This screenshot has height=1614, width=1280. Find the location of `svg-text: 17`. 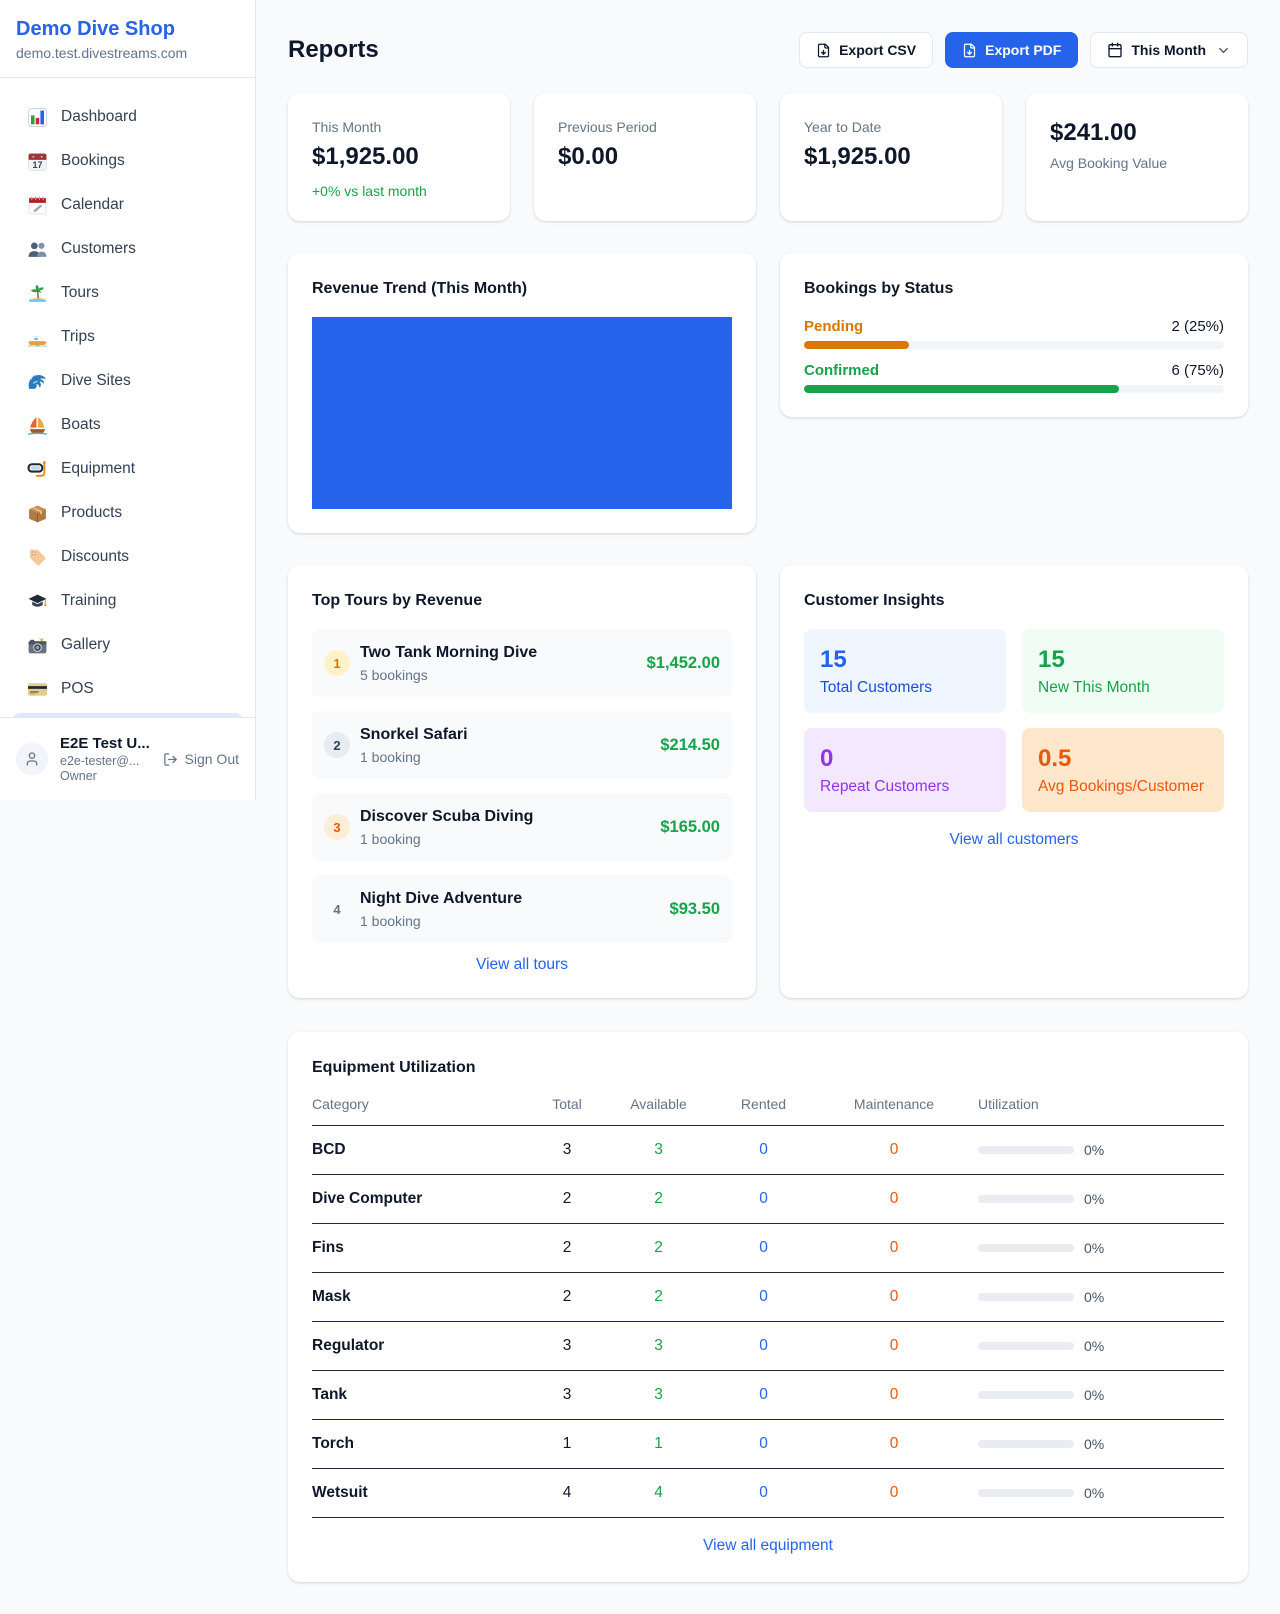

svg-text: 17 is located at coordinates (38, 164).